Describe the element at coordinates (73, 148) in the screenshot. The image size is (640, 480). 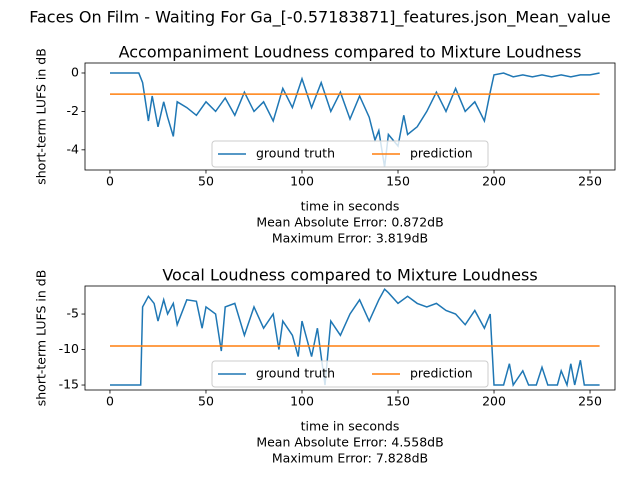
I see `y-tick-label: -4` at that location.